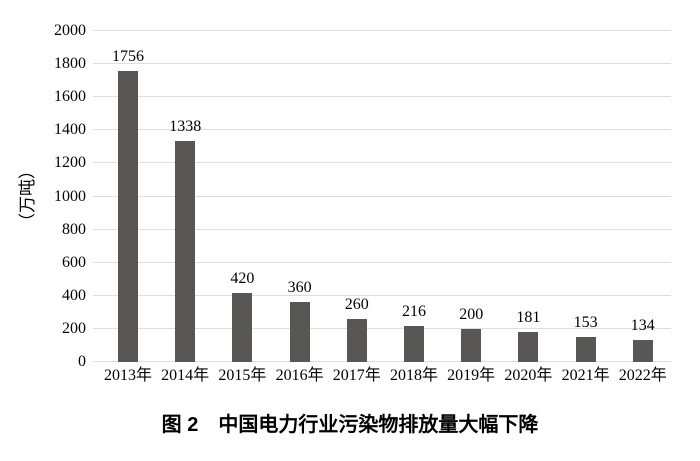  I want to click on bar-2022年, so click(642, 350).